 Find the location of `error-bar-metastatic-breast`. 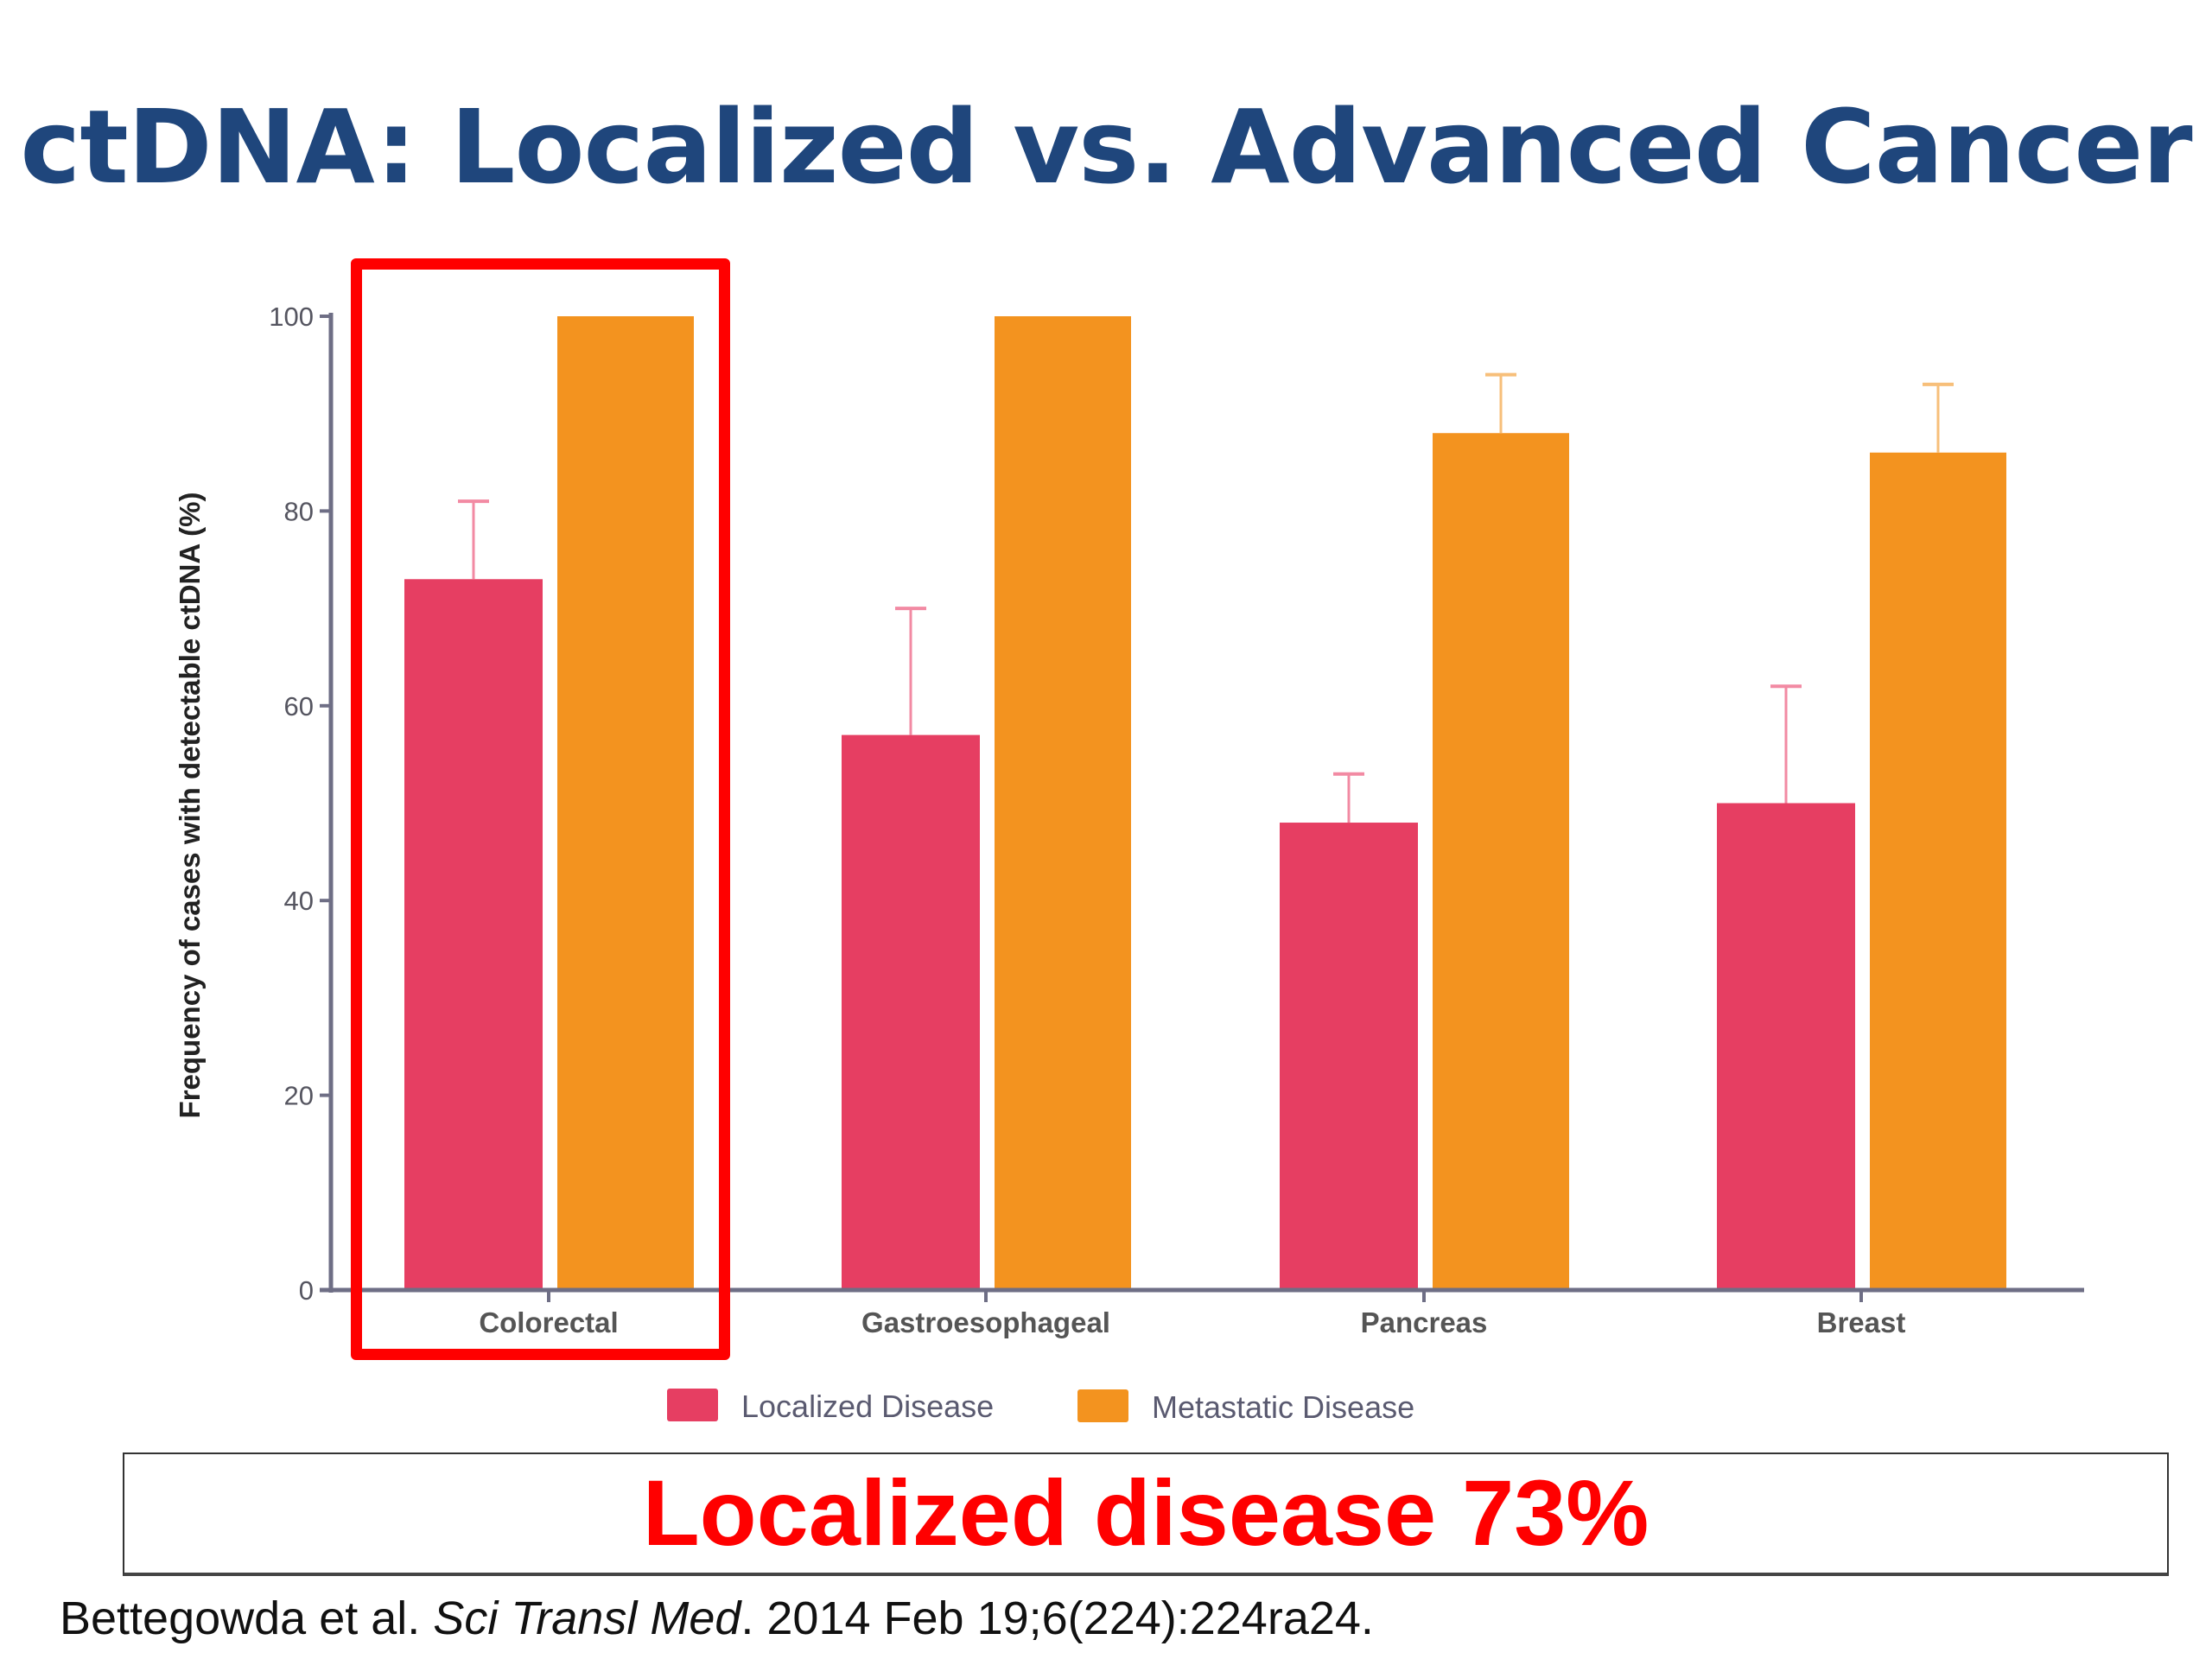

error-bar-metastatic-breast is located at coordinates (1938, 417).